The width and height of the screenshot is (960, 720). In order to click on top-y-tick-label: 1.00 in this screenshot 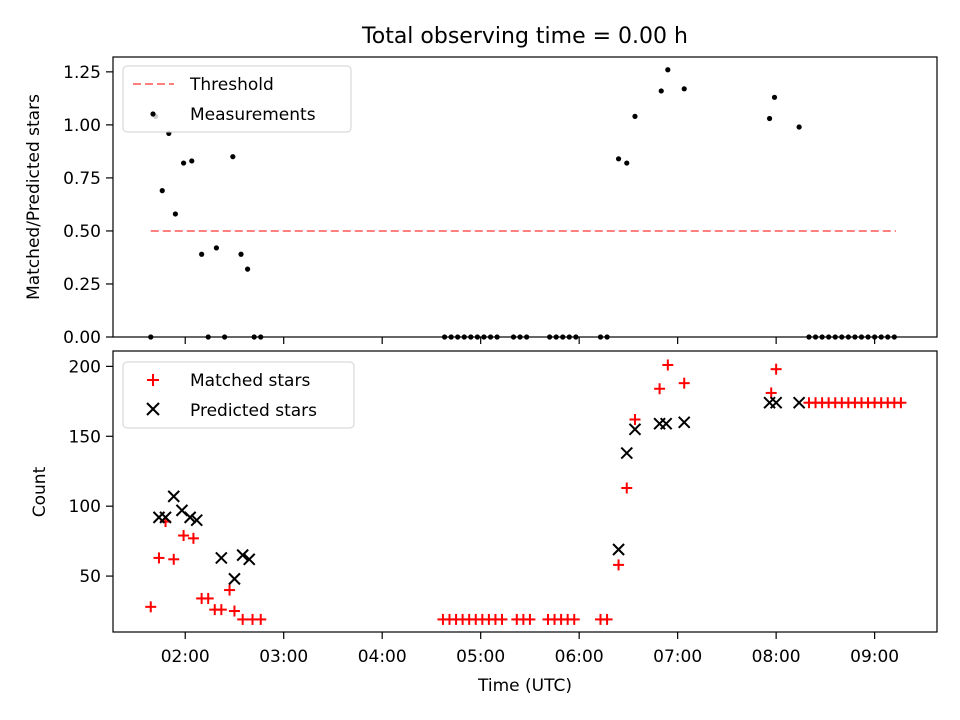, I will do `click(82, 126)`.